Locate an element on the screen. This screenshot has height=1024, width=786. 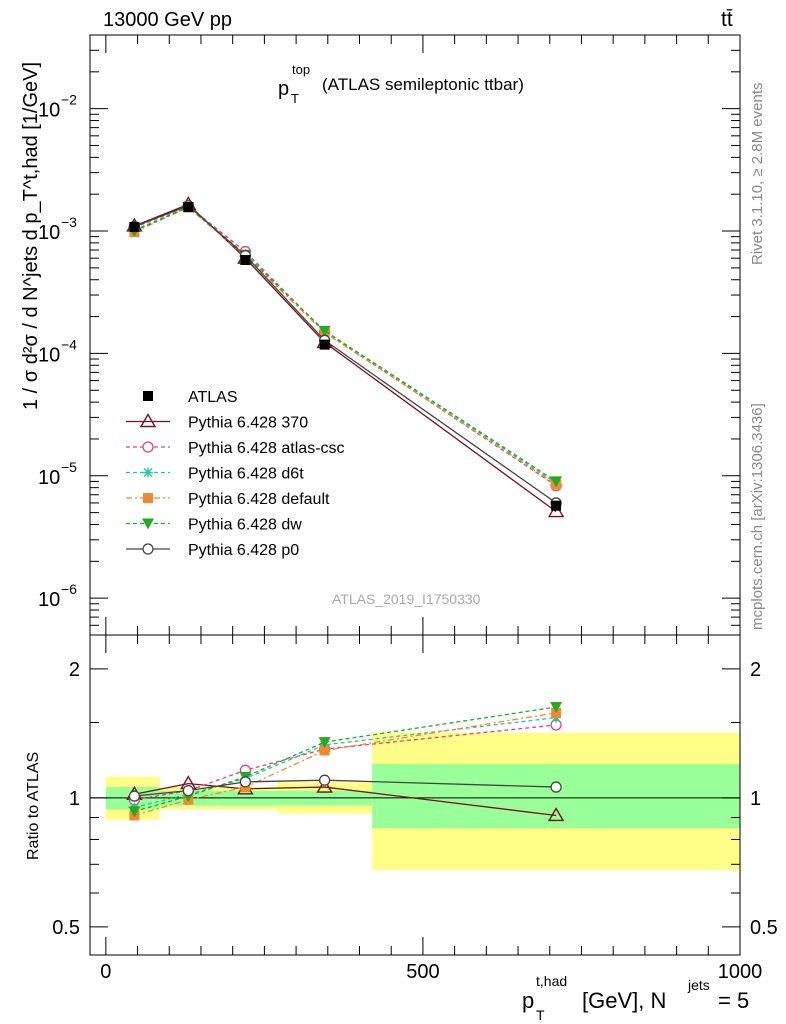
ratio-y-tick-label-right: 1 is located at coordinates (755, 799).